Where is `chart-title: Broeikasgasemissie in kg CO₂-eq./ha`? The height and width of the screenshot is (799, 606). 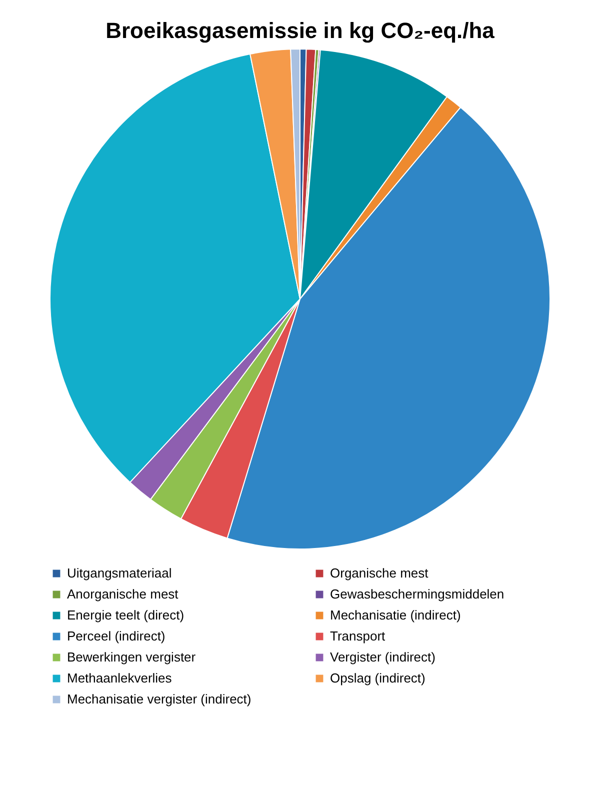 chart-title: Broeikasgasemissie in kg CO₂-eq./ha is located at coordinates (301, 30).